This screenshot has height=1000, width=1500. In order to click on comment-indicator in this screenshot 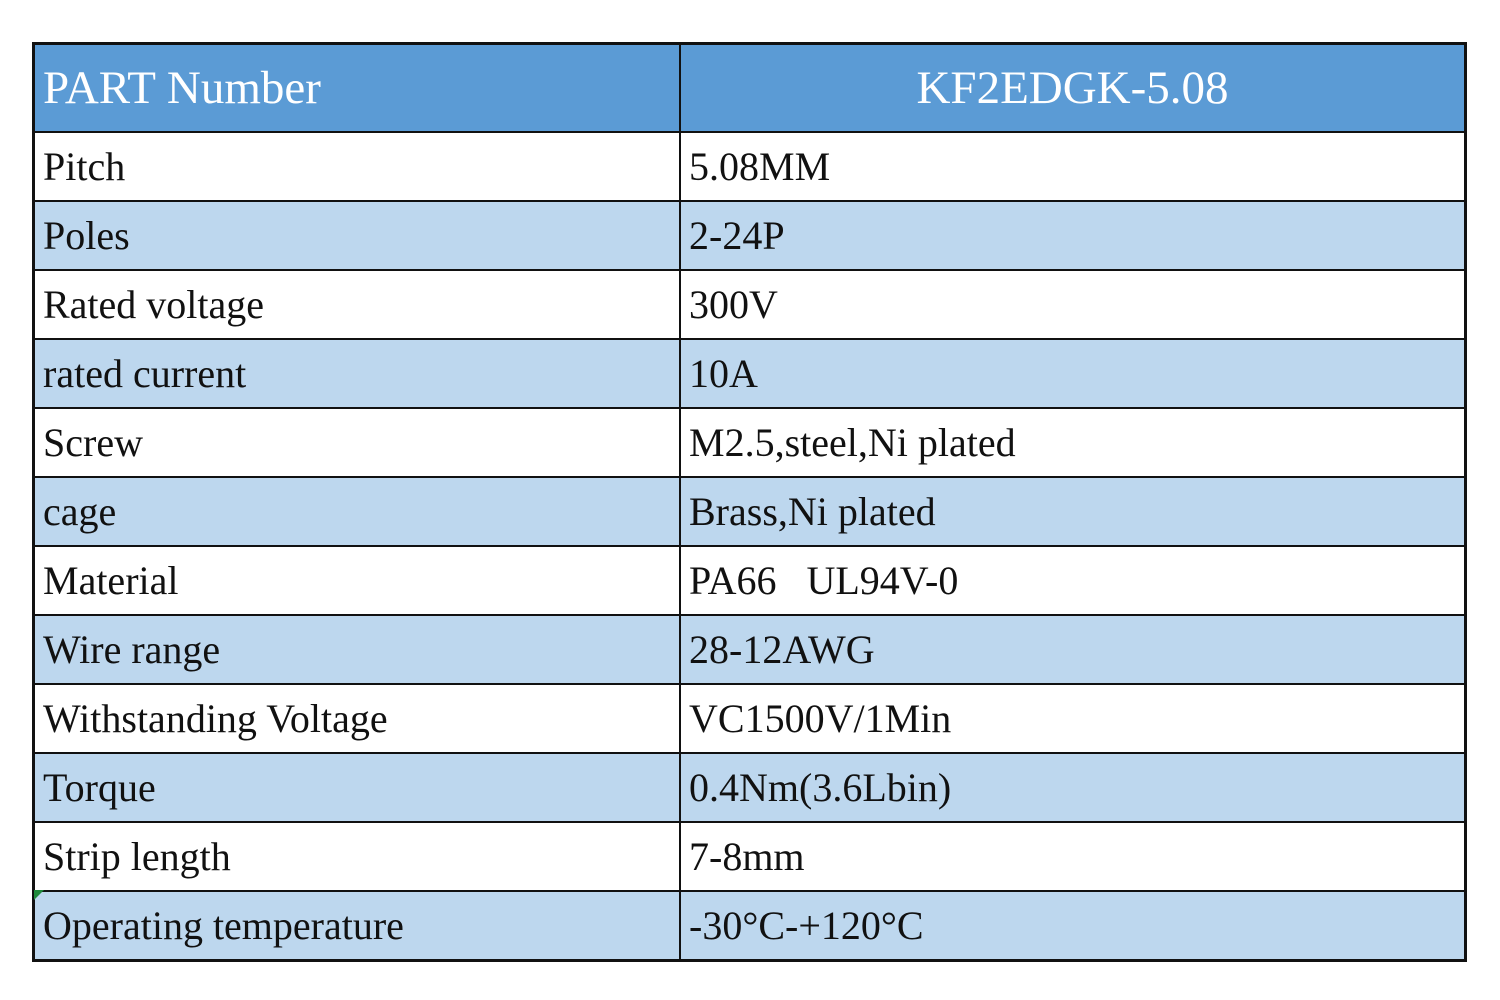, I will do `click(39, 895)`.